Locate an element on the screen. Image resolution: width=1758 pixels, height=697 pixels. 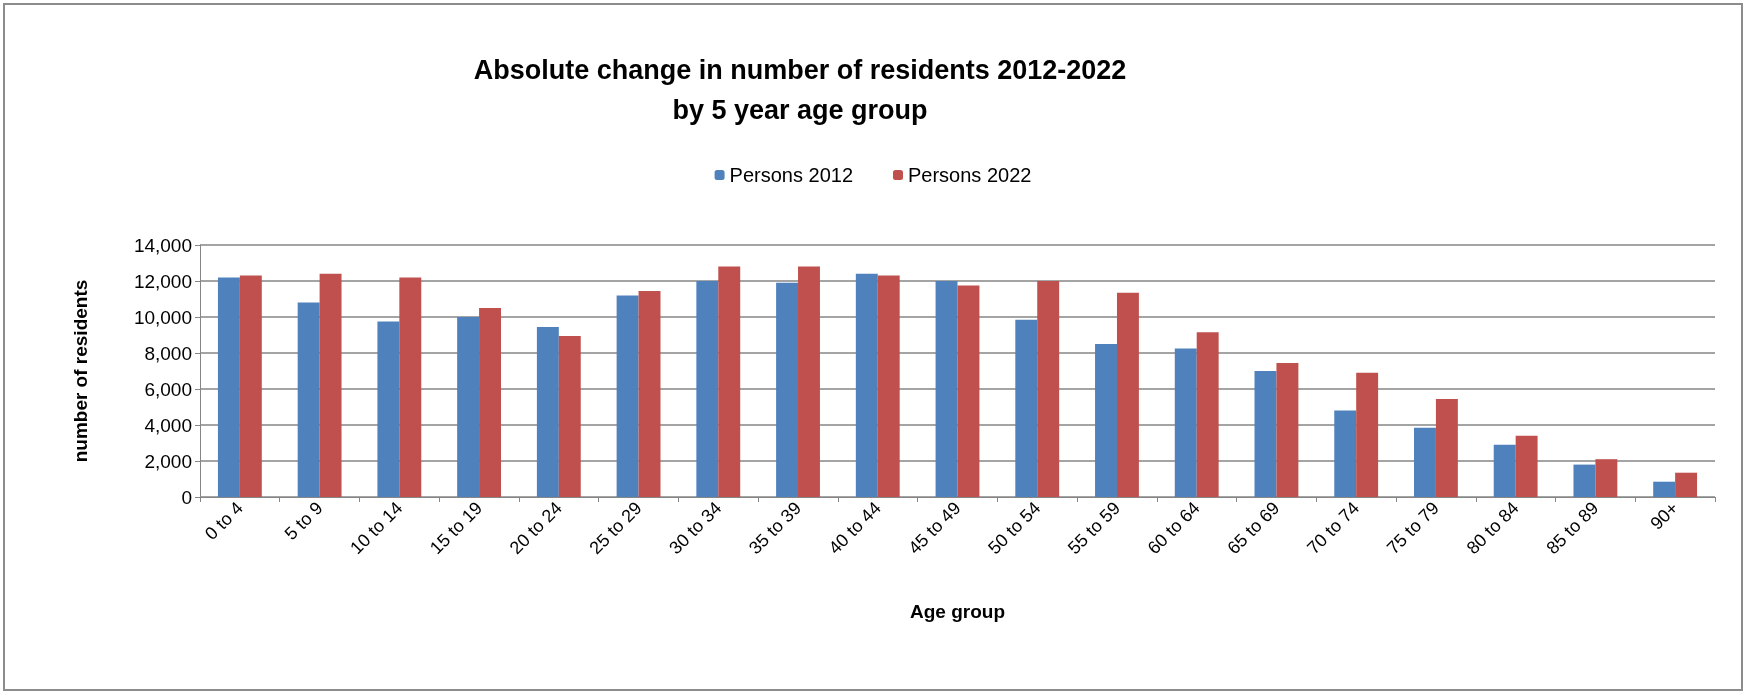
y-tick-label: 12,000 is located at coordinates (162, 281).